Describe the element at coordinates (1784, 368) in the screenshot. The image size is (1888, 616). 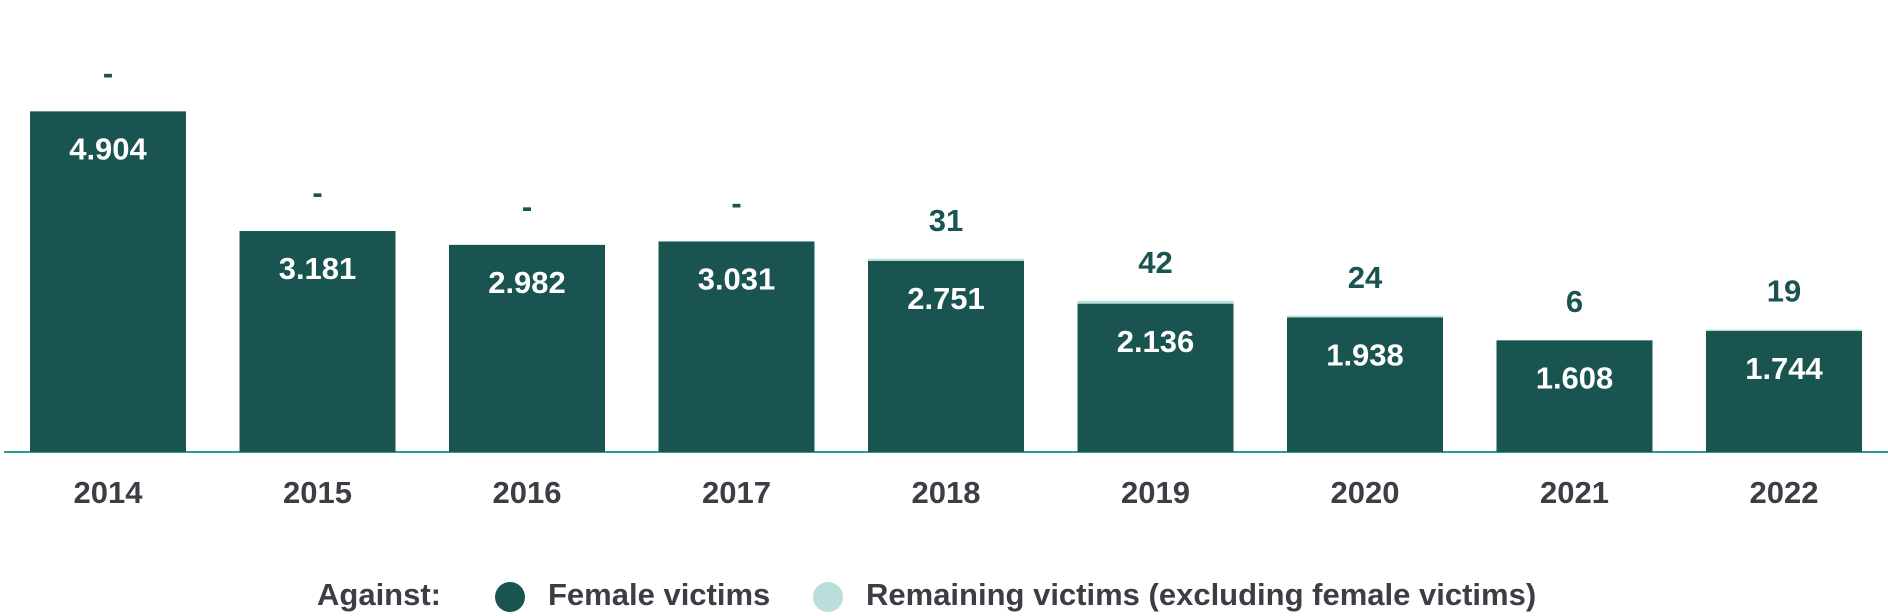
I see `value-label: 1.744` at that location.